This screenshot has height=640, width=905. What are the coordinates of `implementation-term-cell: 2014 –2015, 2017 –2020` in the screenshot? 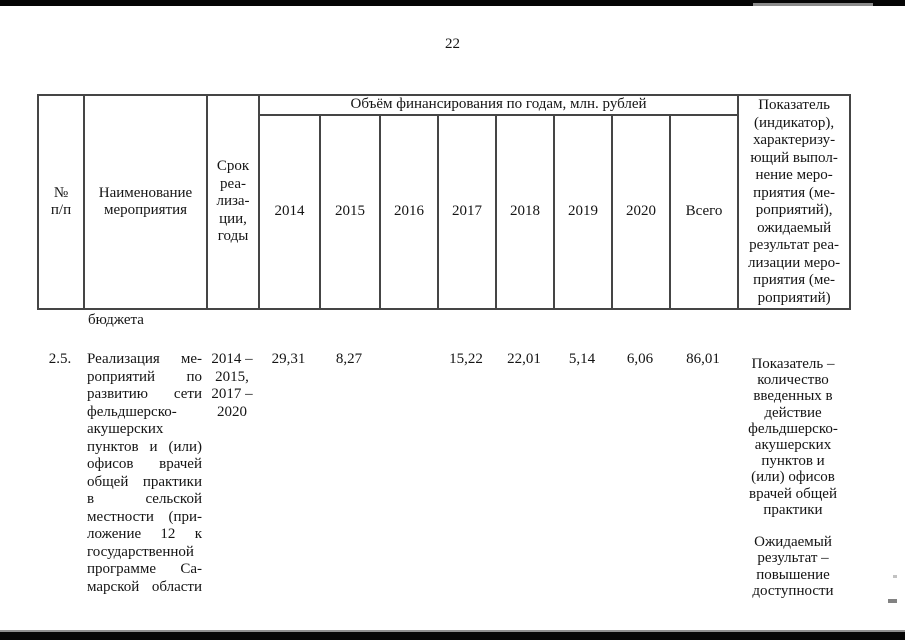 It's located at (232, 385).